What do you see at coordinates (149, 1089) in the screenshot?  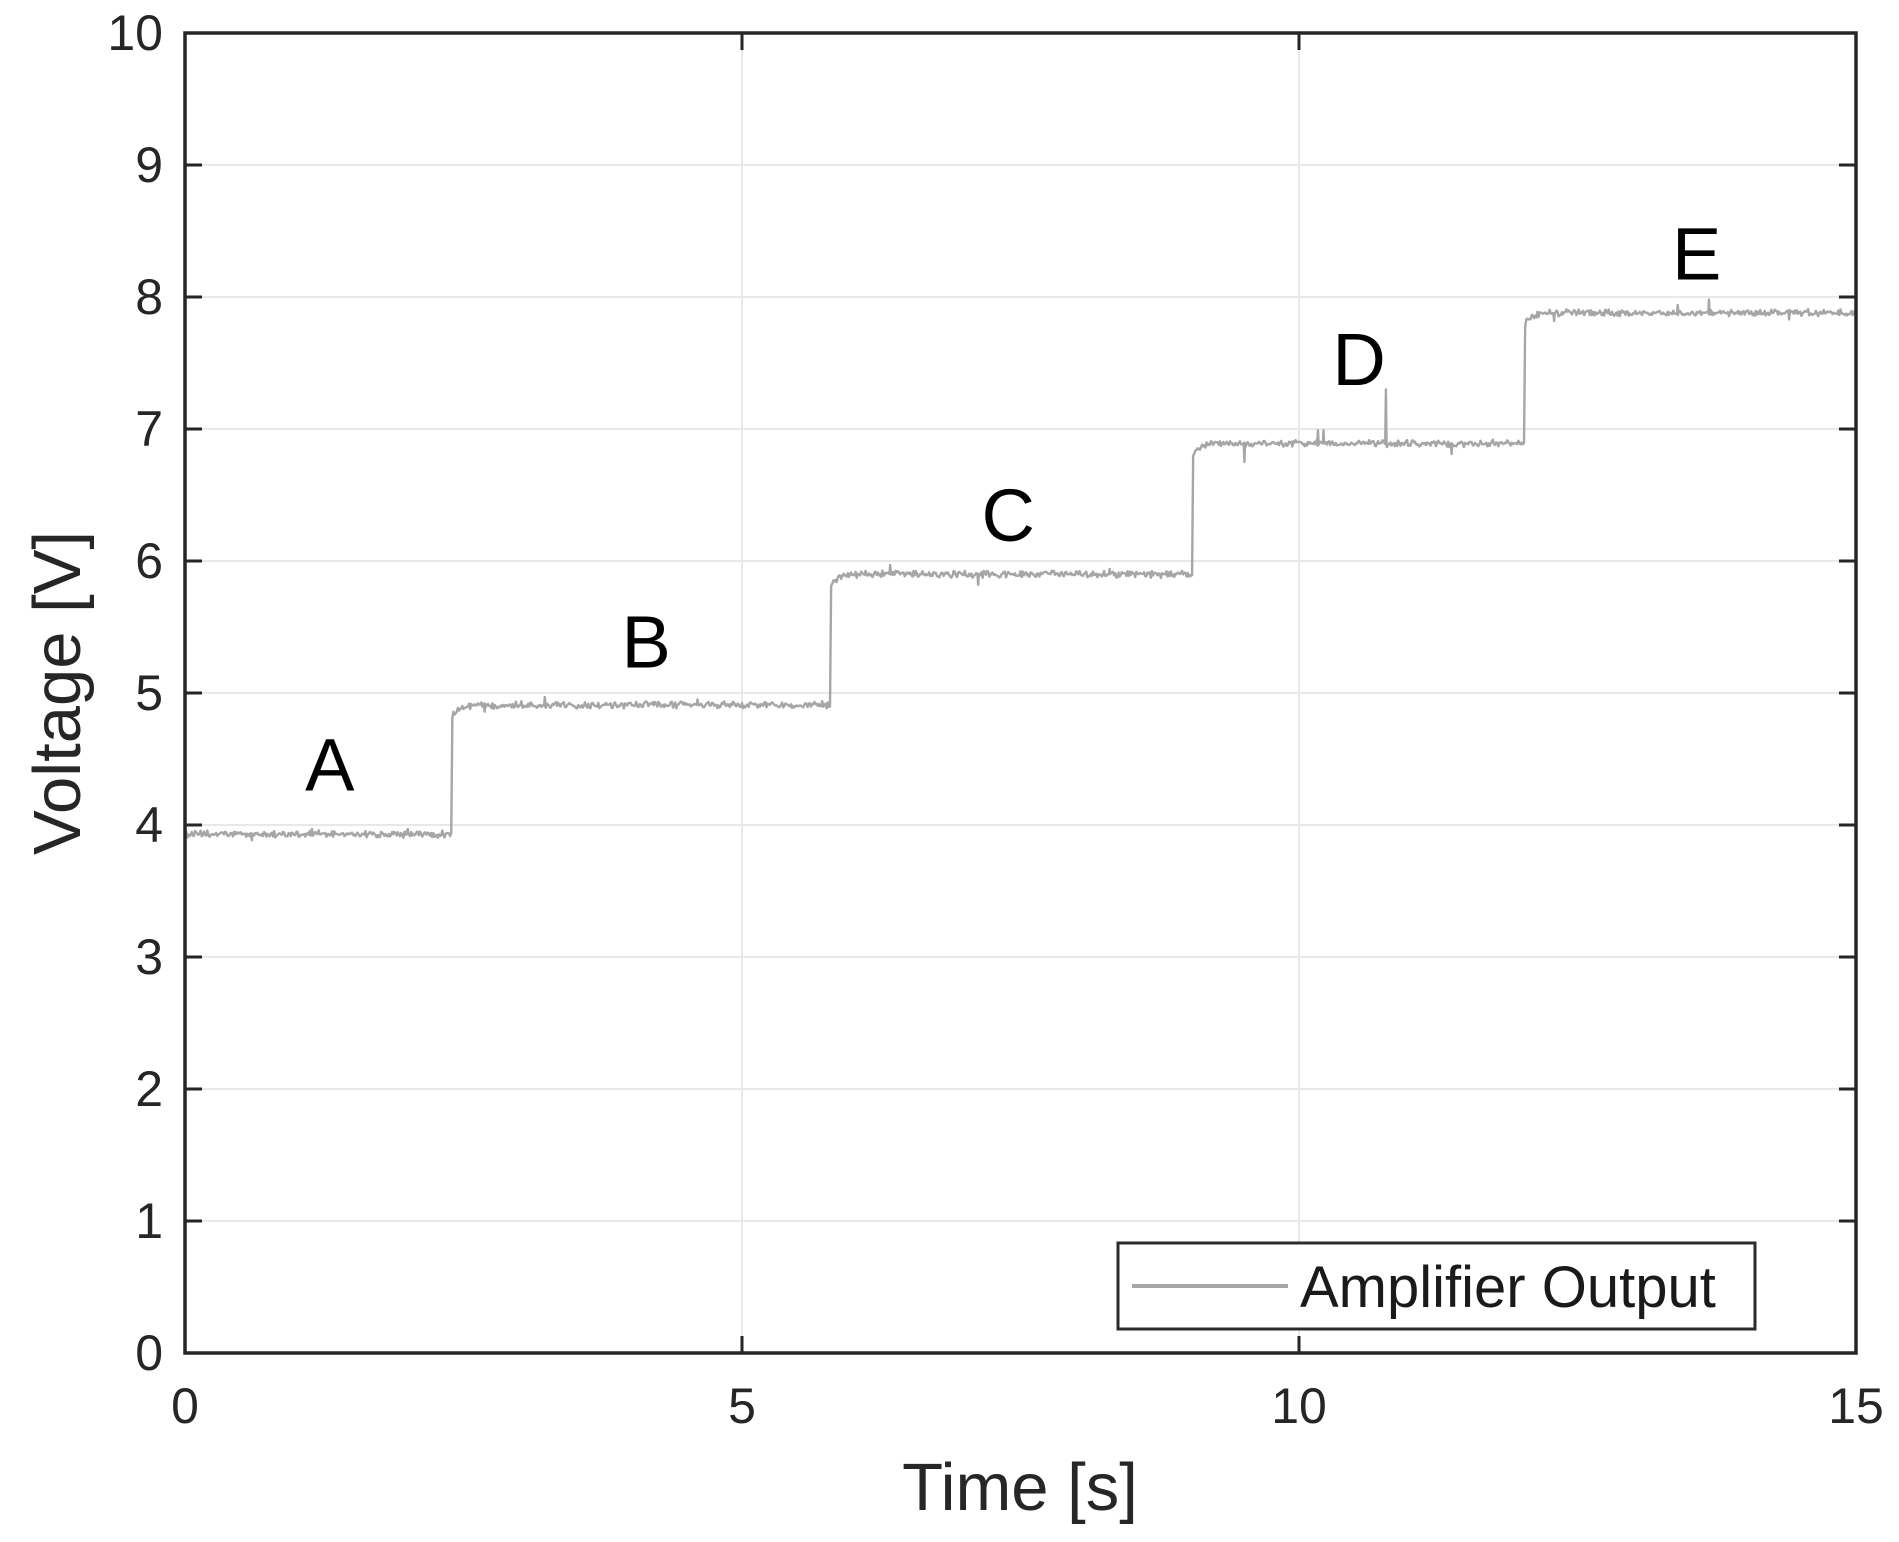 I see `y-tick-label: 2` at bounding box center [149, 1089].